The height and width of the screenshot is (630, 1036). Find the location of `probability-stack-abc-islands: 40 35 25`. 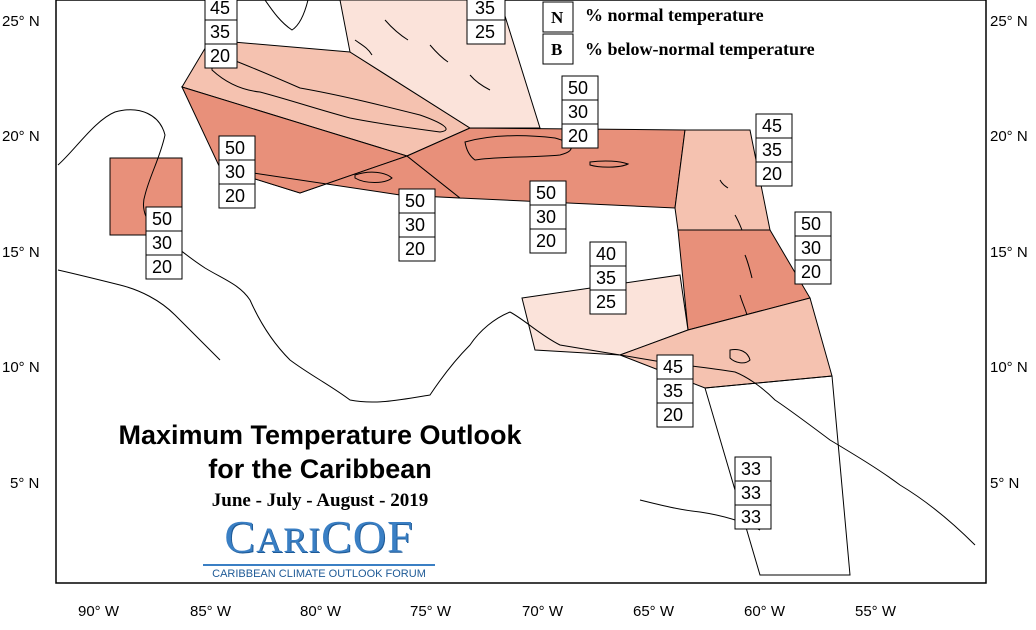

probability-stack-abc-islands: 40 35 25 is located at coordinates (608, 278).